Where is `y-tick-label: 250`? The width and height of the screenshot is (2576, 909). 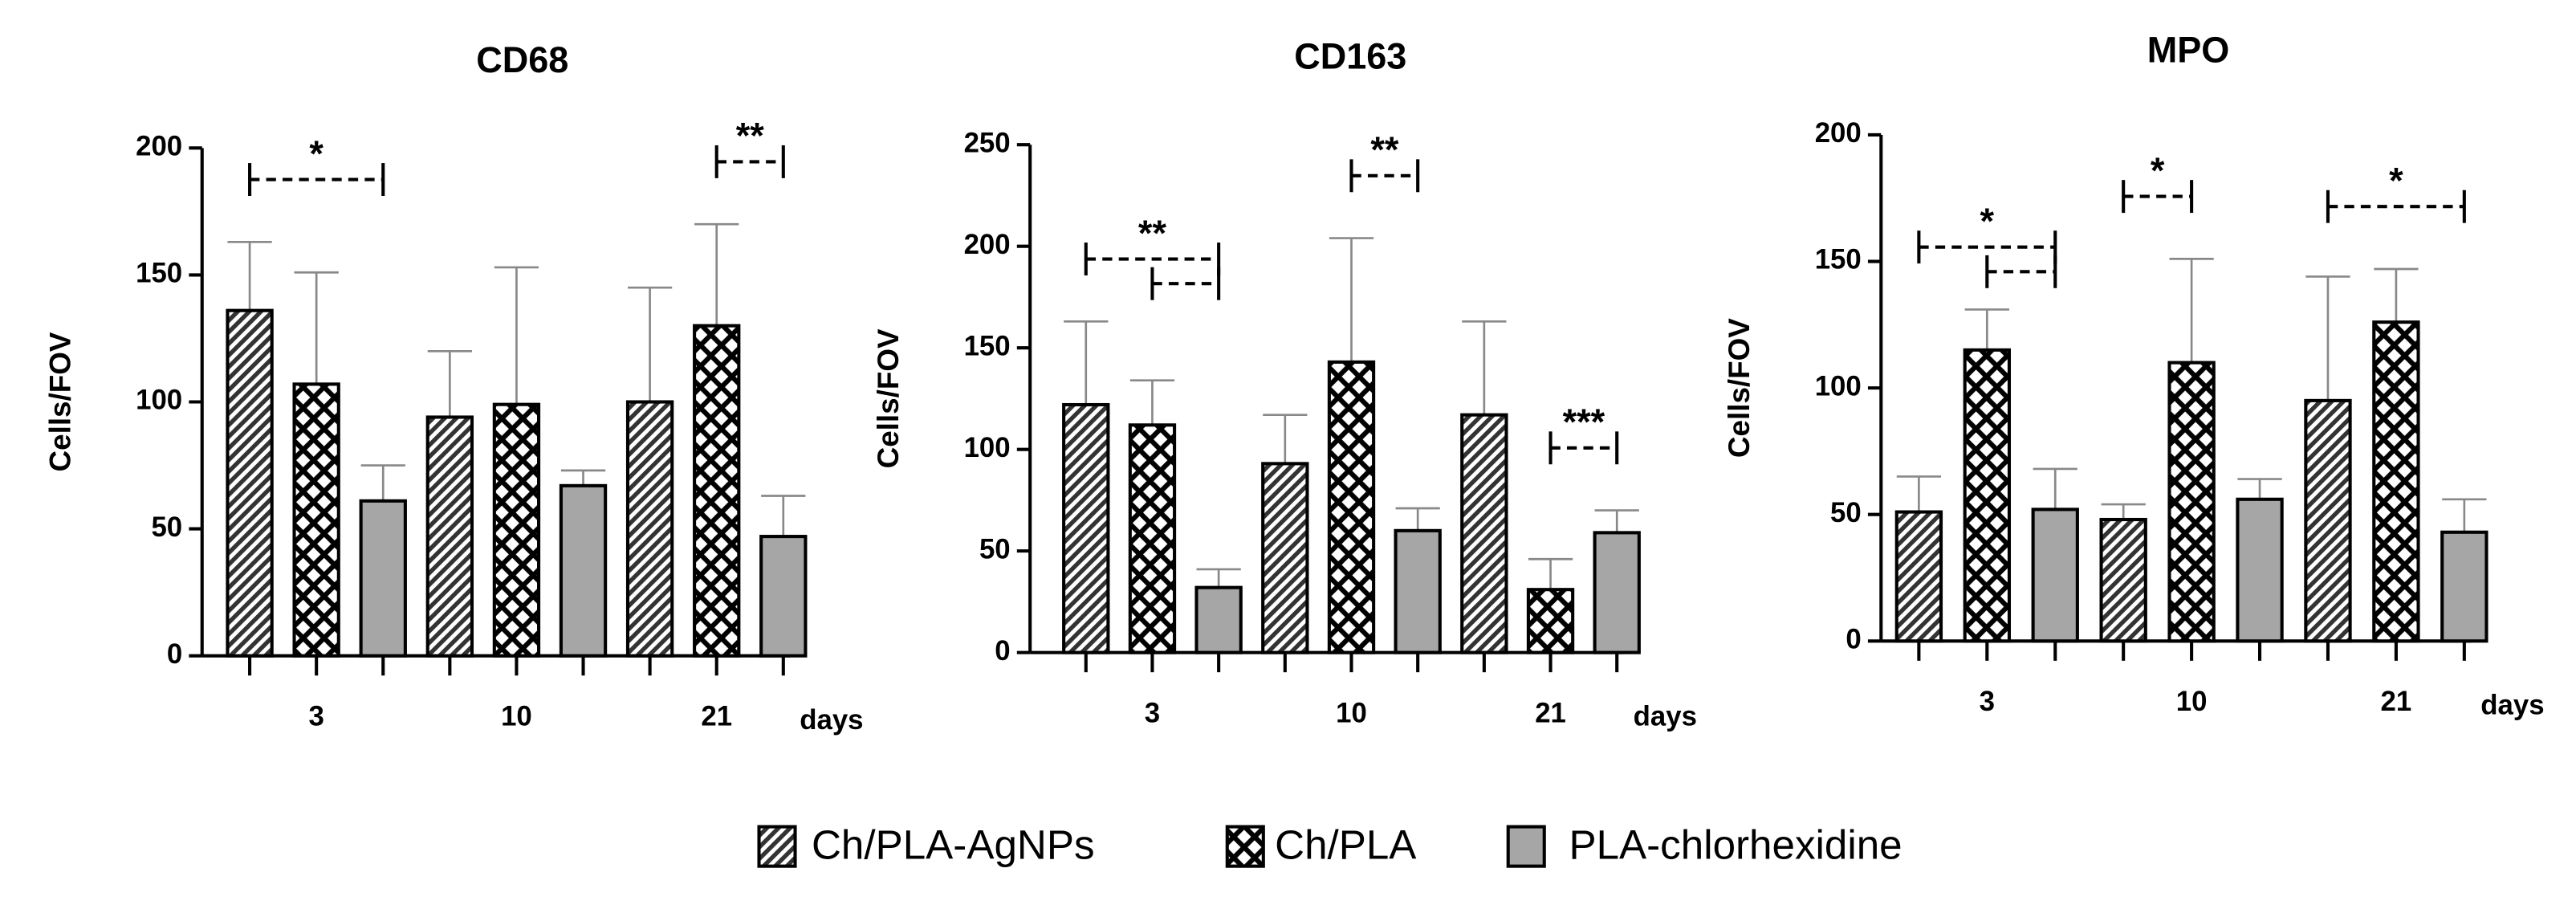
y-tick-label: 250 is located at coordinates (988, 143).